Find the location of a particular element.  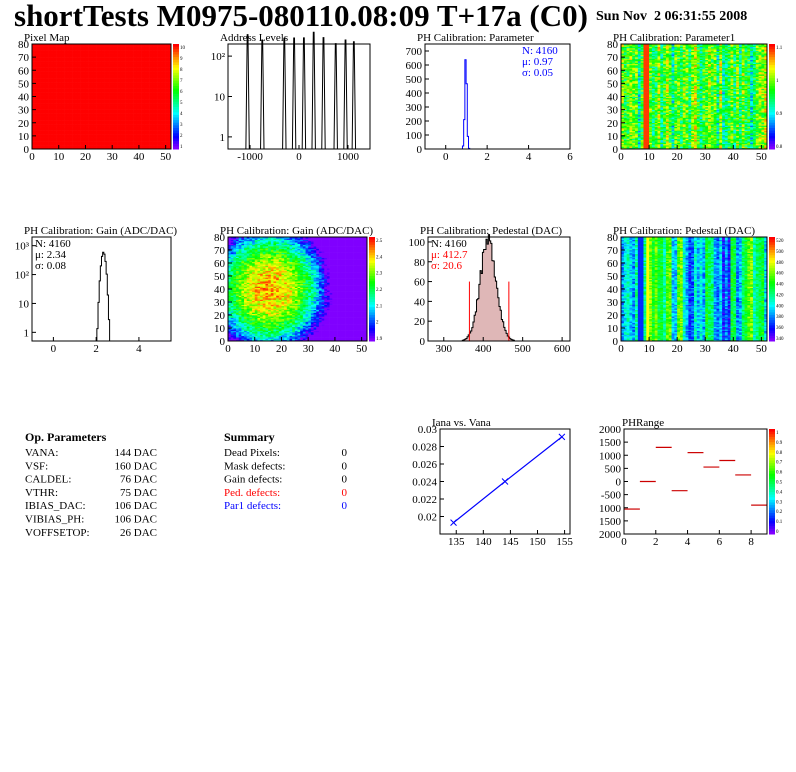

pixel-map-palette-label: 8 is located at coordinates (181, 70).